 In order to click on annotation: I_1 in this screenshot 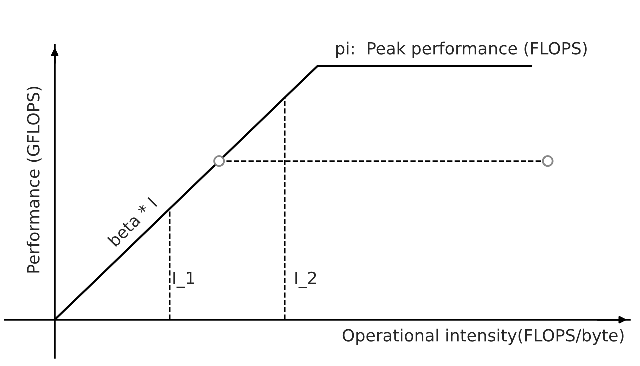, I will do `click(184, 280)`.